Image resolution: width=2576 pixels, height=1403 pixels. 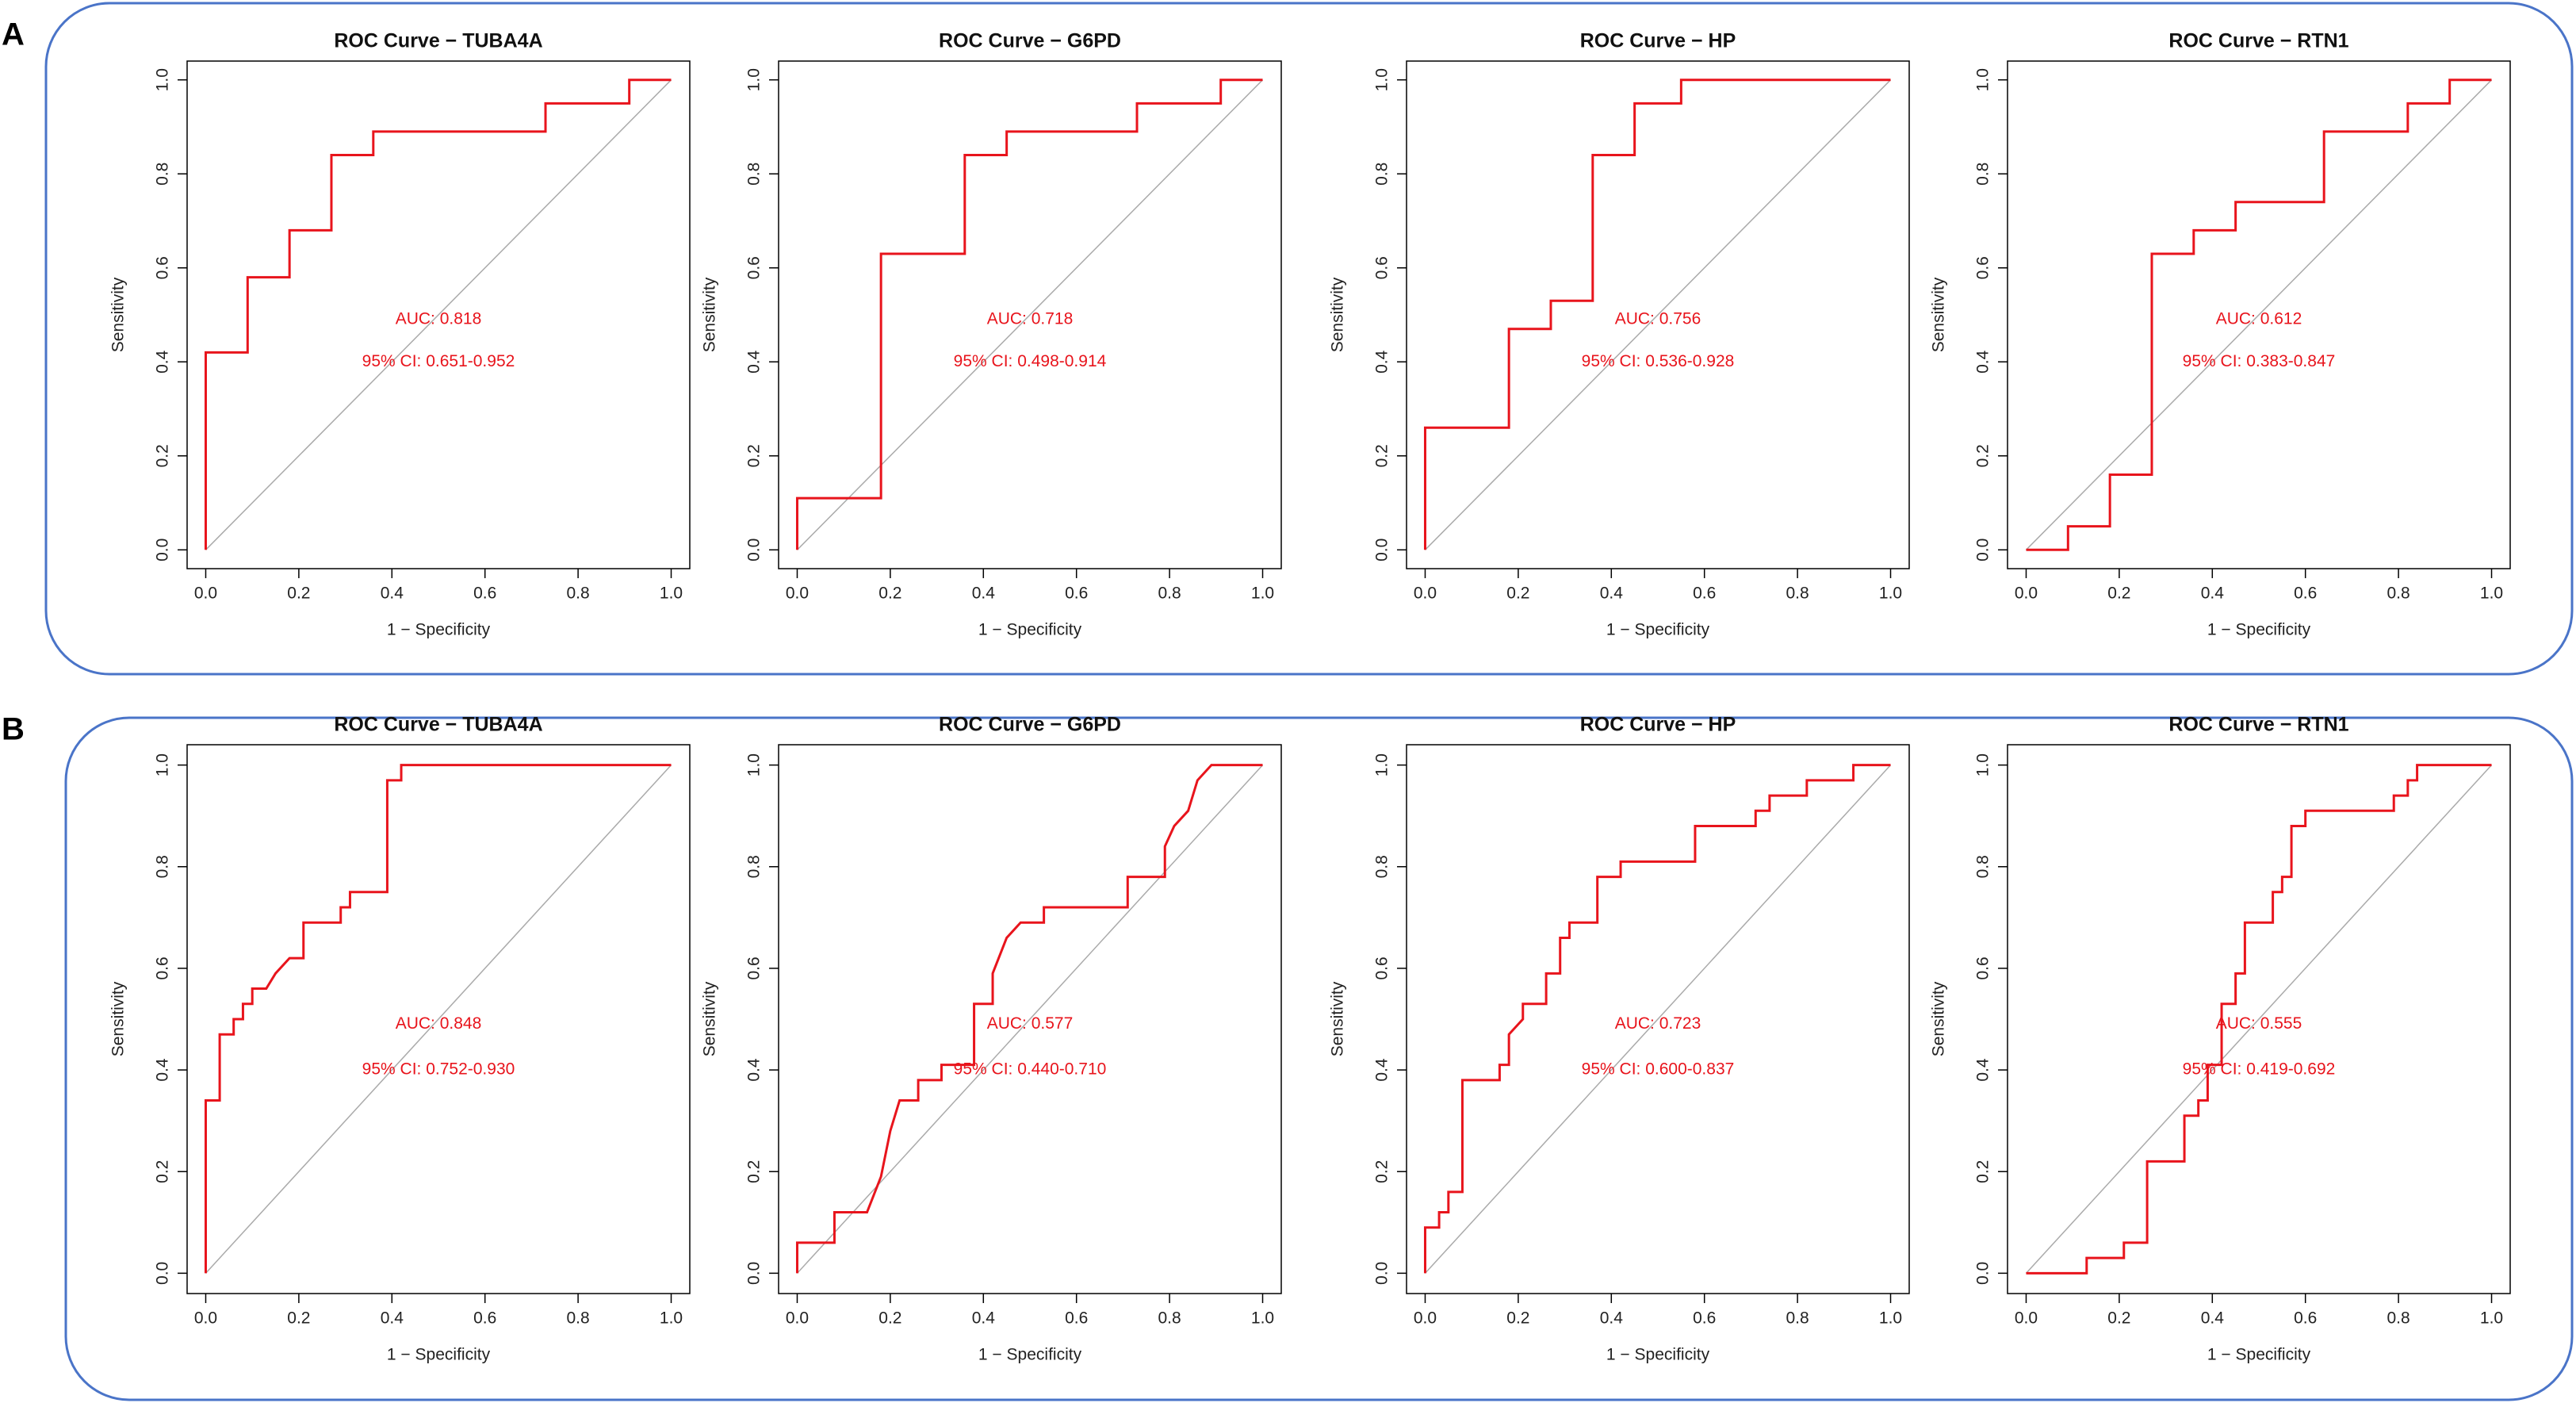 What do you see at coordinates (1030, 41) in the screenshot?
I see `chart-title: ROC Curve − G6PD` at bounding box center [1030, 41].